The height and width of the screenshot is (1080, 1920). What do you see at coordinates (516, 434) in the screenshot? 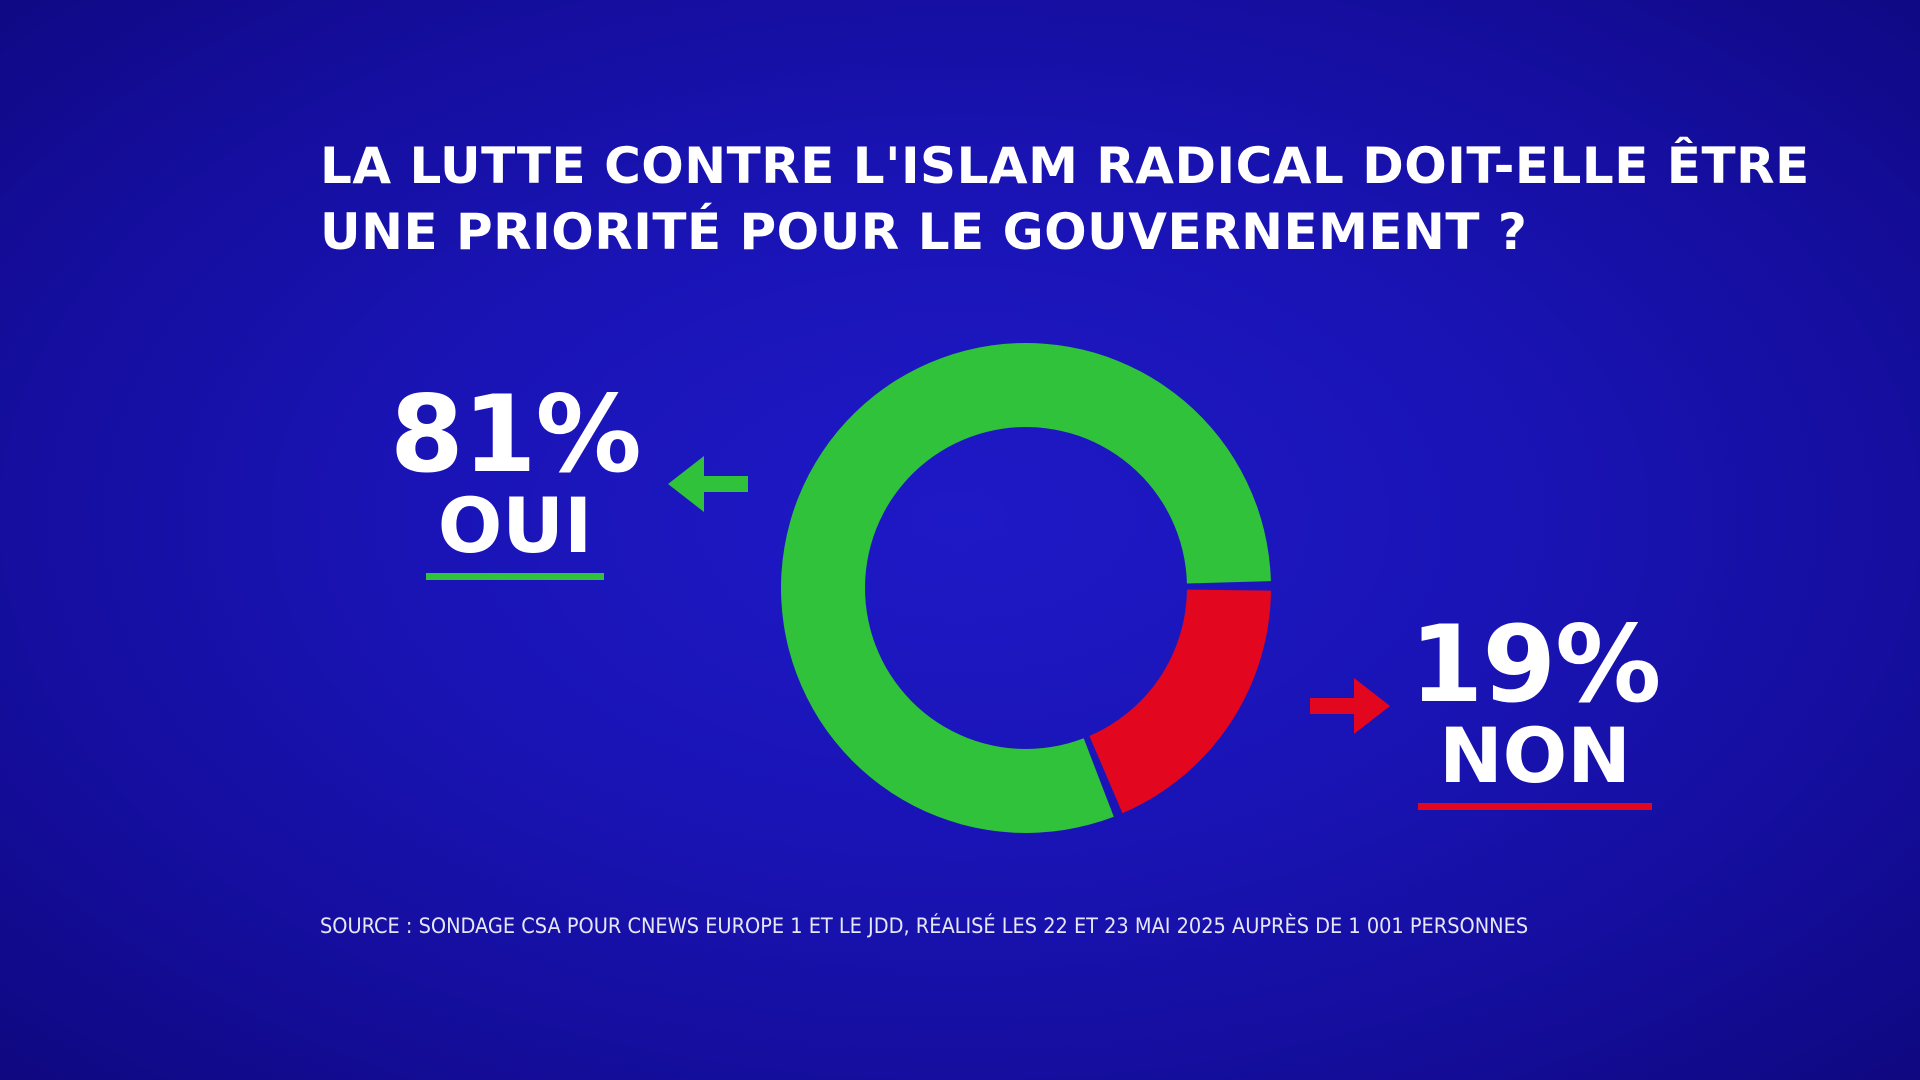
I see `oui-percentage: 81%` at bounding box center [516, 434].